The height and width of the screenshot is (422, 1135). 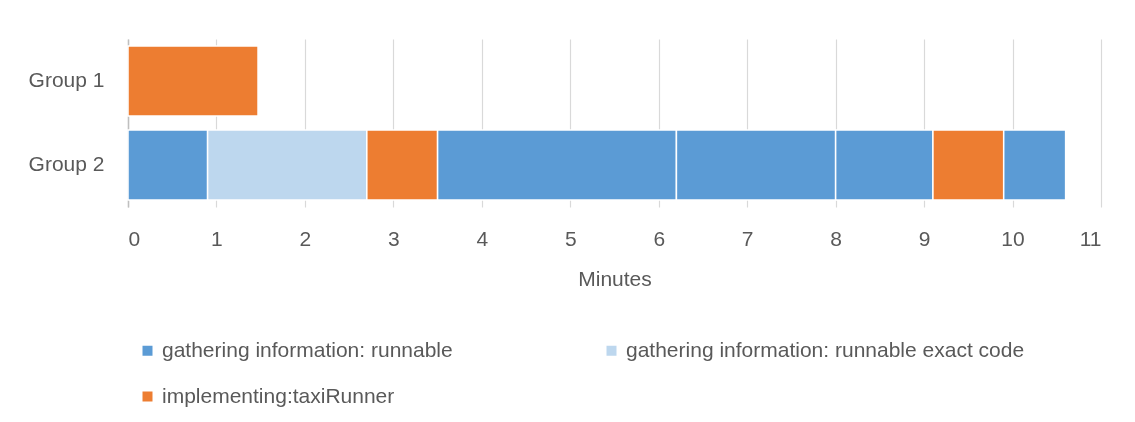 I want to click on x-tick-label: 4, so click(x=482, y=238).